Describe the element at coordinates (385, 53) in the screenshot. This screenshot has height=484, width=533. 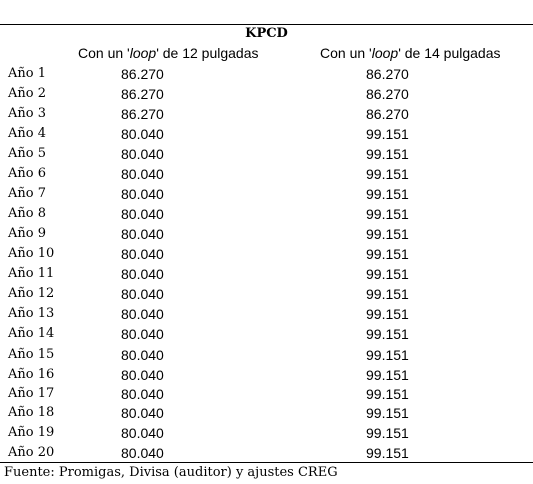
I see `column-header-14-inch-loop: loop` at that location.